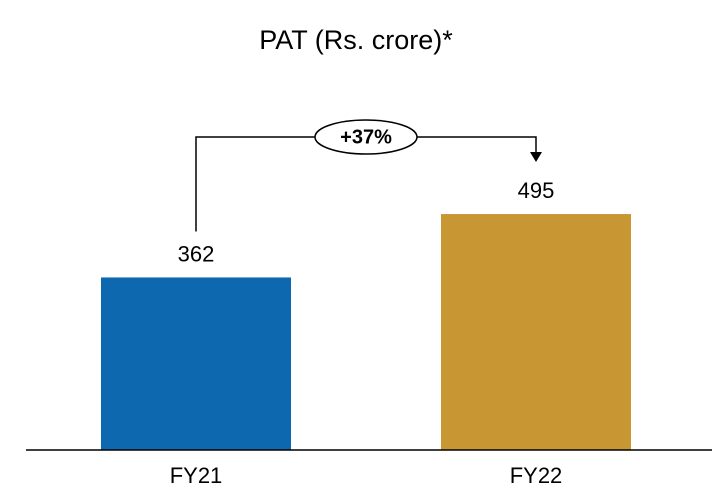 Image resolution: width=712 pixels, height=493 pixels. I want to click on value-label: 495, so click(536, 190).